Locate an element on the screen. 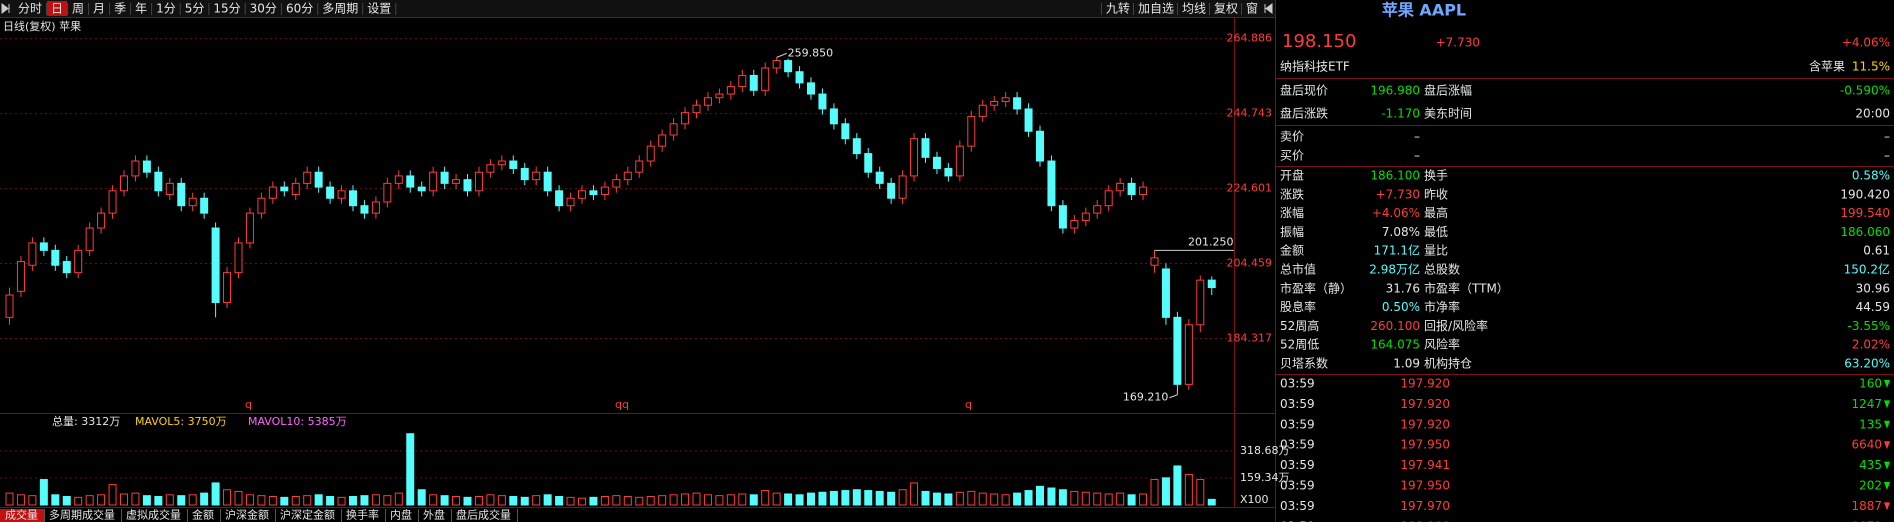  toolbar-item: 窗 is located at coordinates (1252, 9).